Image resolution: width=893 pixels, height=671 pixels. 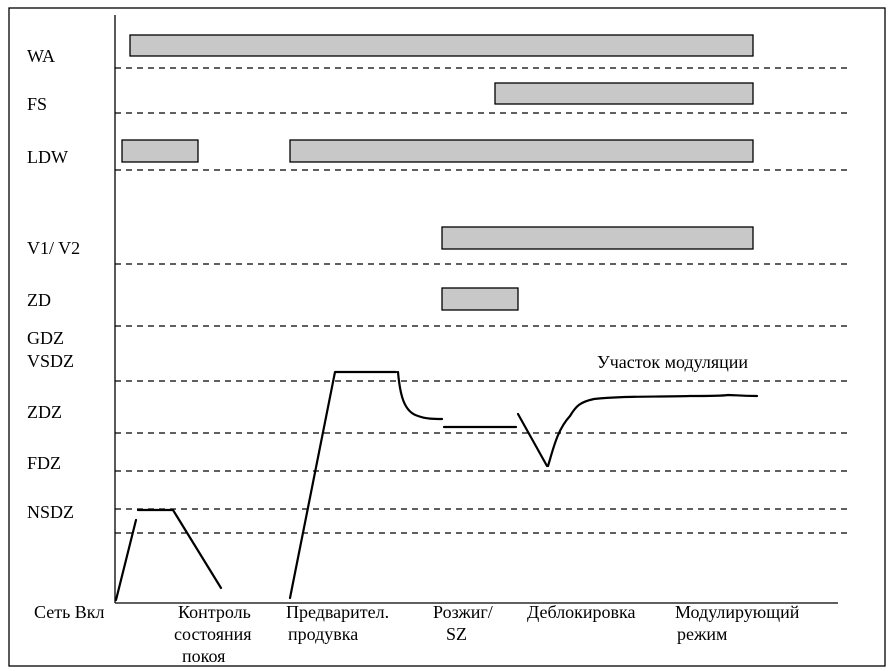 I want to click on bar-wa, so click(x=441, y=45).